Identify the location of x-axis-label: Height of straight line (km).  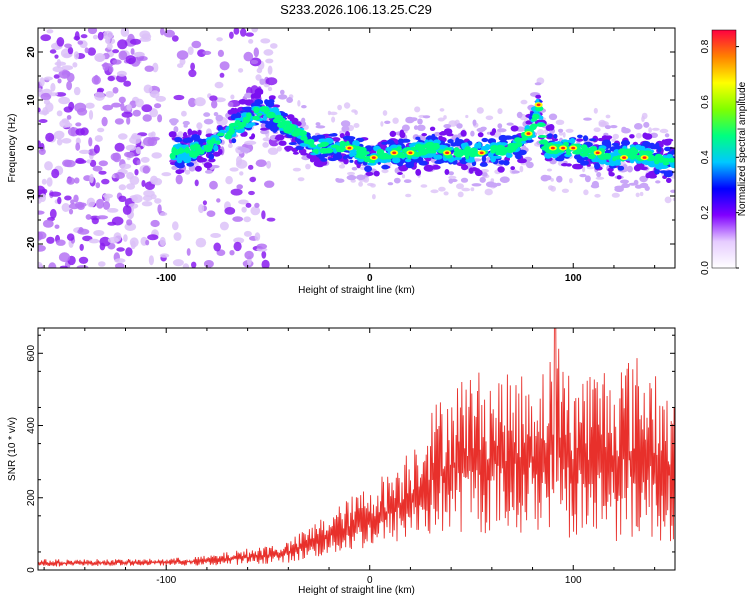
(356, 590).